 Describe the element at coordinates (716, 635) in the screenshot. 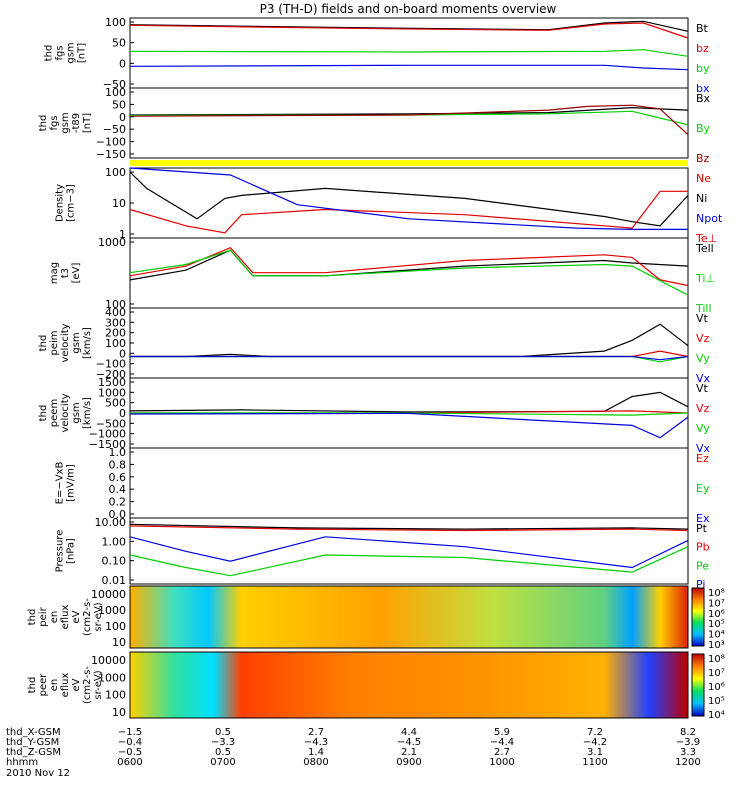

I see `colorbar-tick-label: 10⁴` at that location.